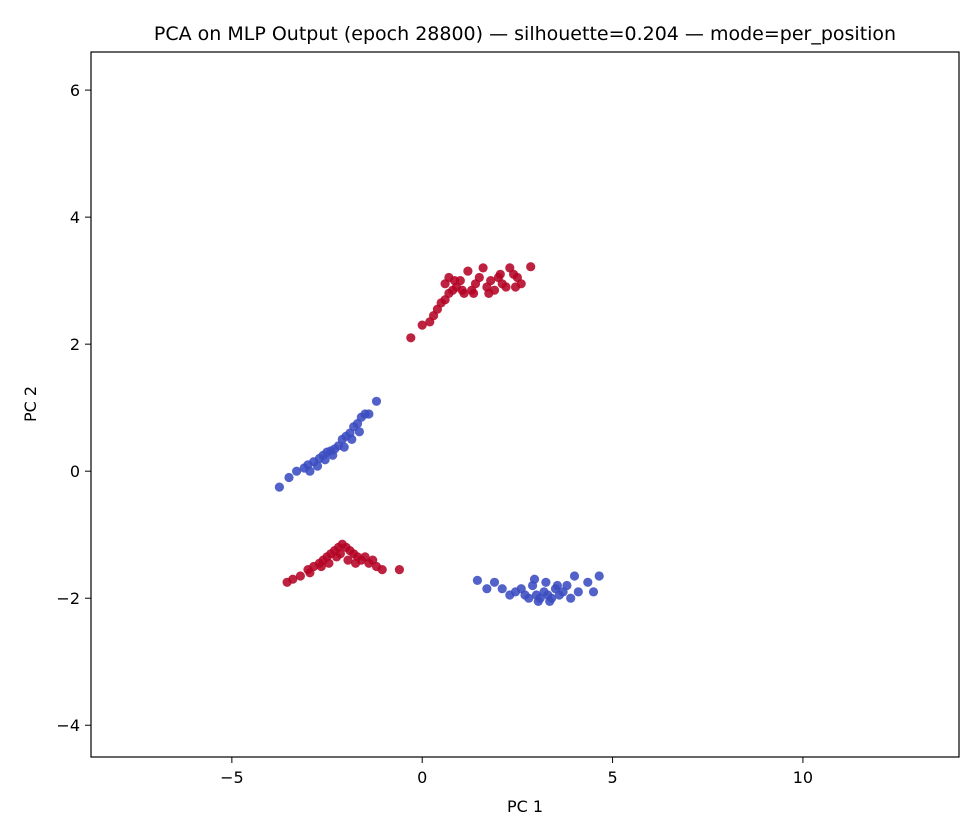 The width and height of the screenshot is (980, 840). Describe the element at coordinates (439, 434) in the screenshot. I see `scatter-points` at that location.